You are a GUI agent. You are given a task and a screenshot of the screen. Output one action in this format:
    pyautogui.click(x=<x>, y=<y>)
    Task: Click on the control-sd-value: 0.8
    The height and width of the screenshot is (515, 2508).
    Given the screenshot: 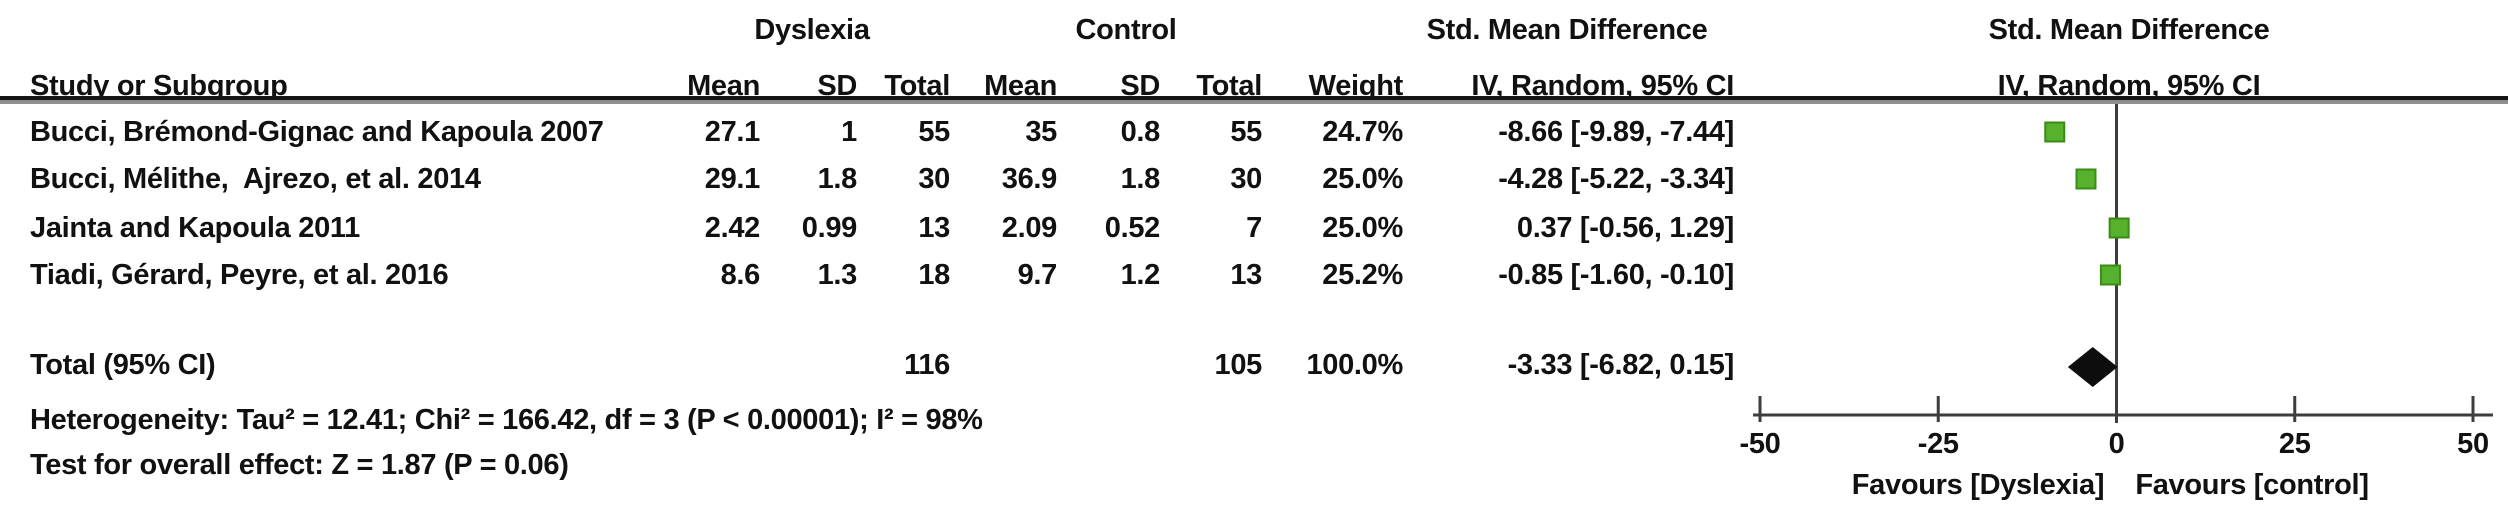 What is the action you would take?
    pyautogui.click(x=1140, y=132)
    